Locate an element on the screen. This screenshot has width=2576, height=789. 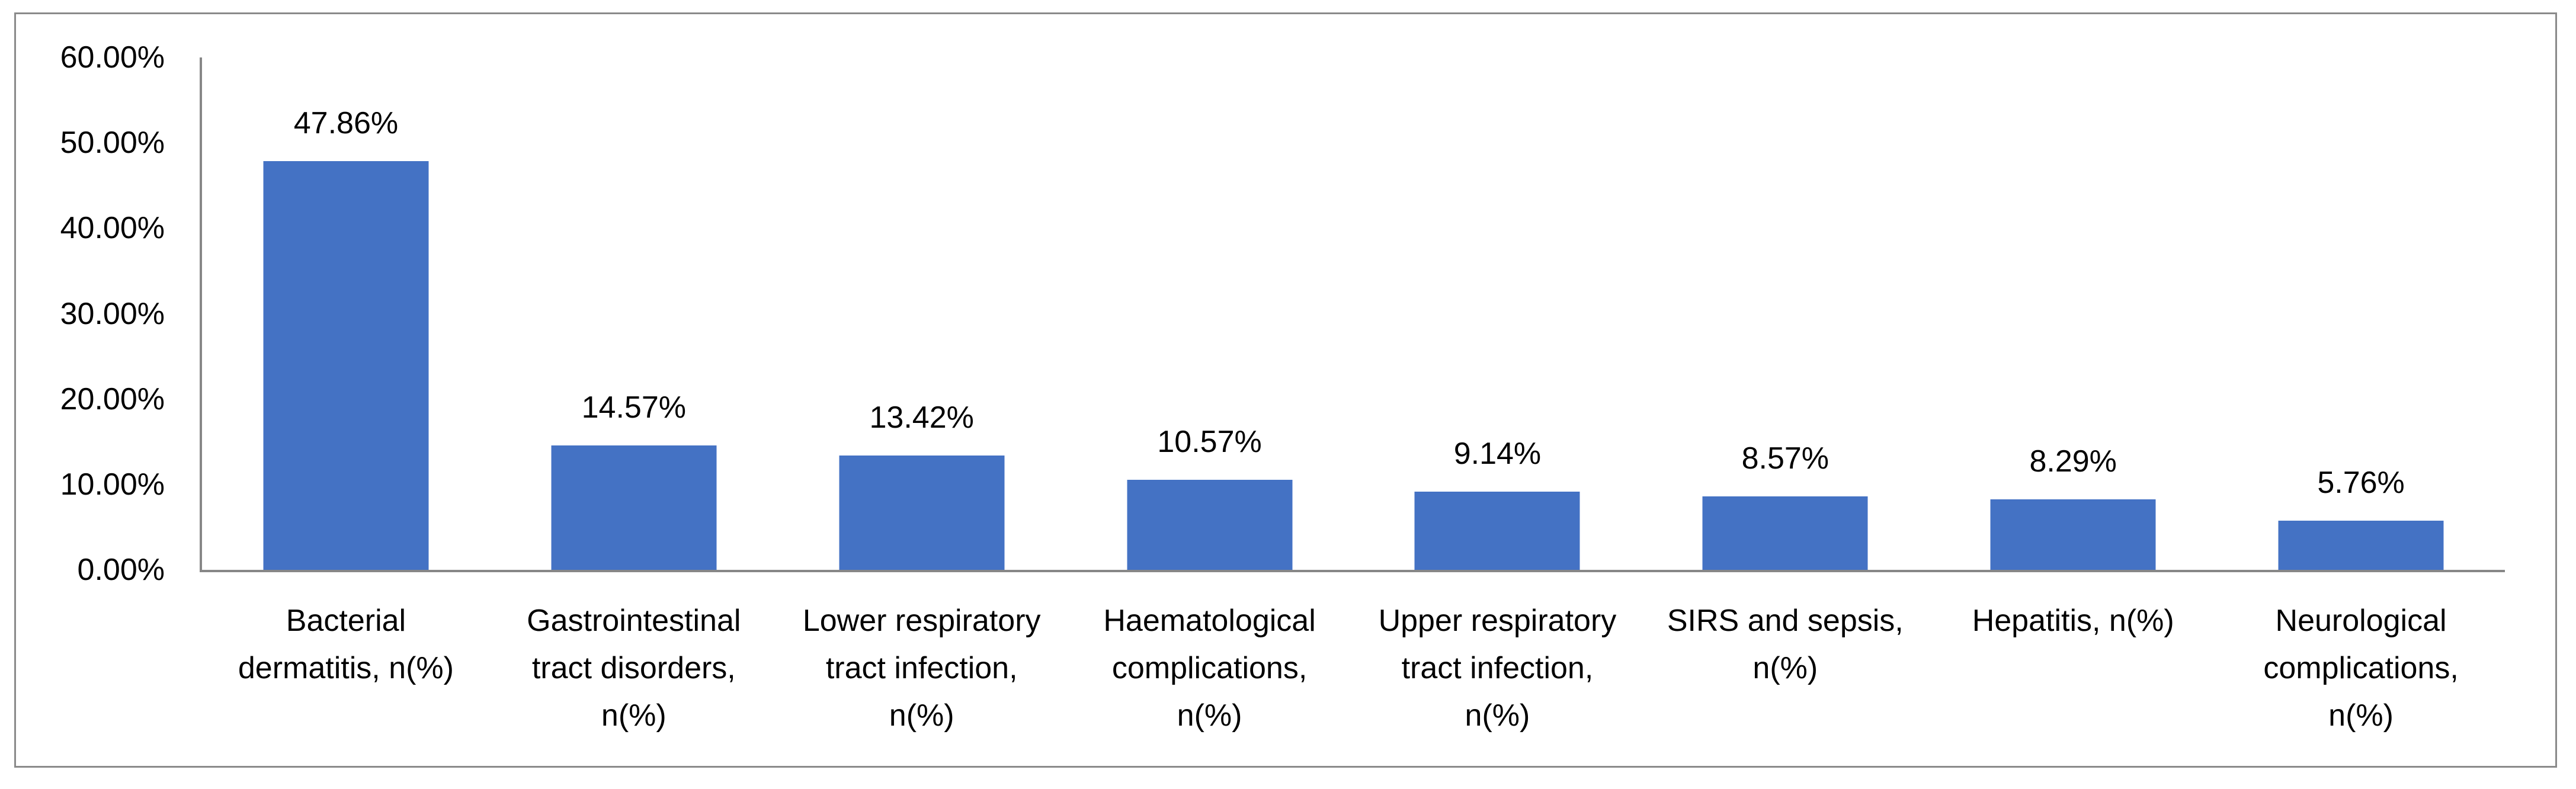
bar-slot: 8.57% is located at coordinates (1785, 313).